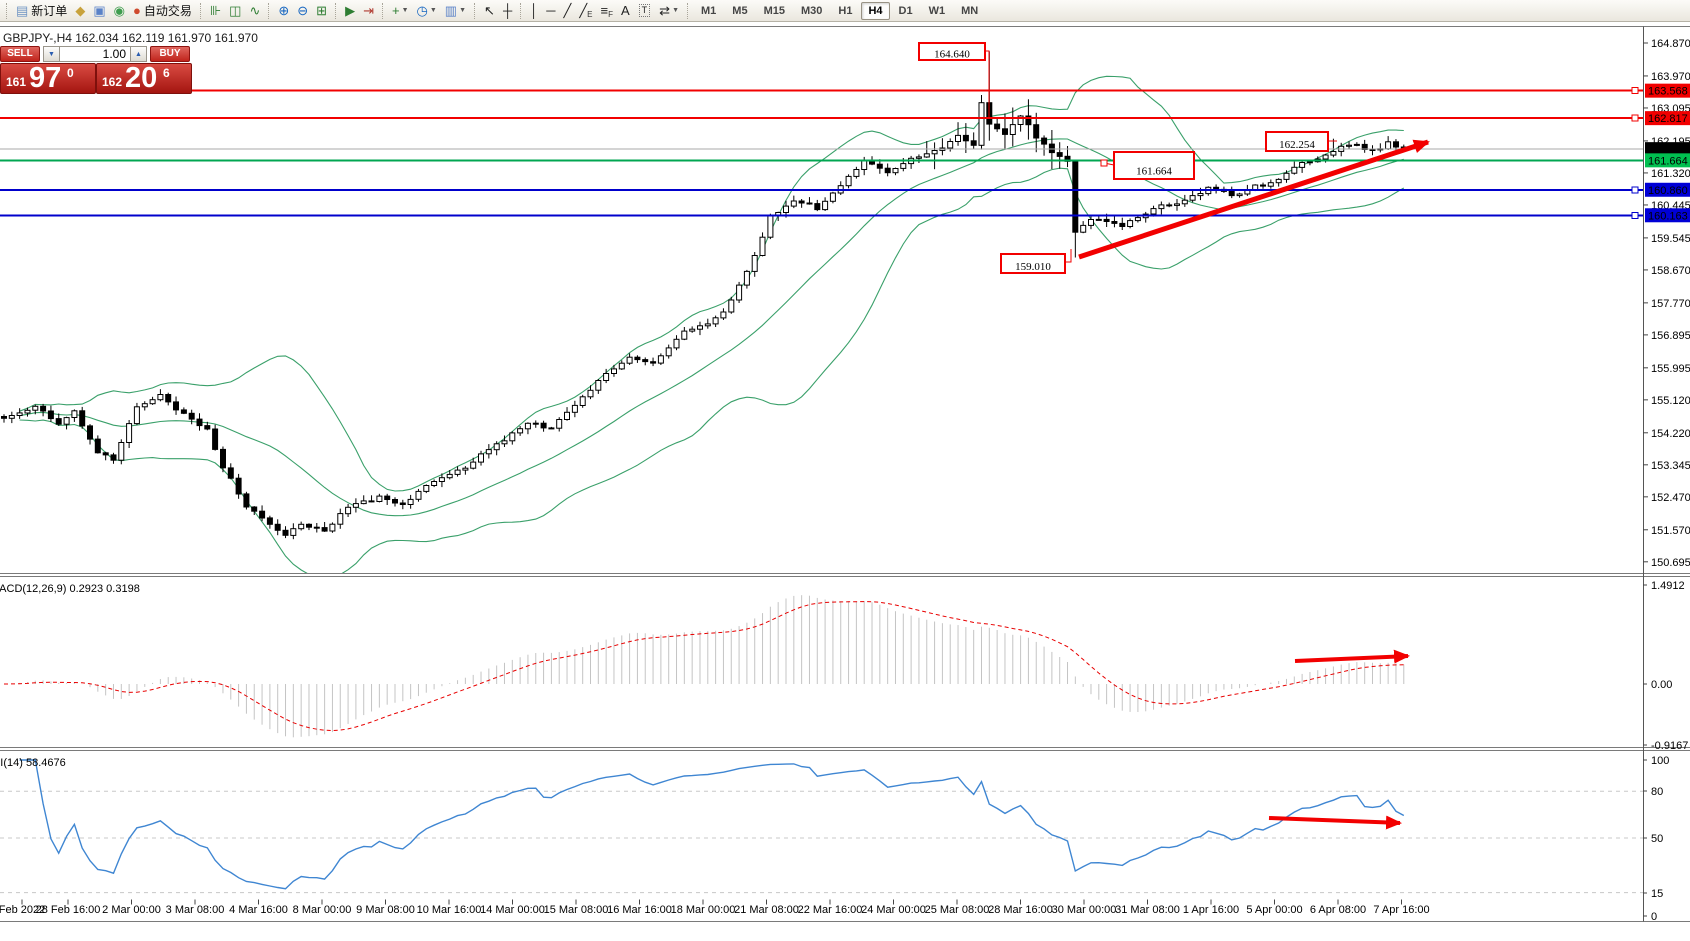 The image size is (1690, 941). I want to click on equidistant-channel-button: ╱ E, so click(585, 11).